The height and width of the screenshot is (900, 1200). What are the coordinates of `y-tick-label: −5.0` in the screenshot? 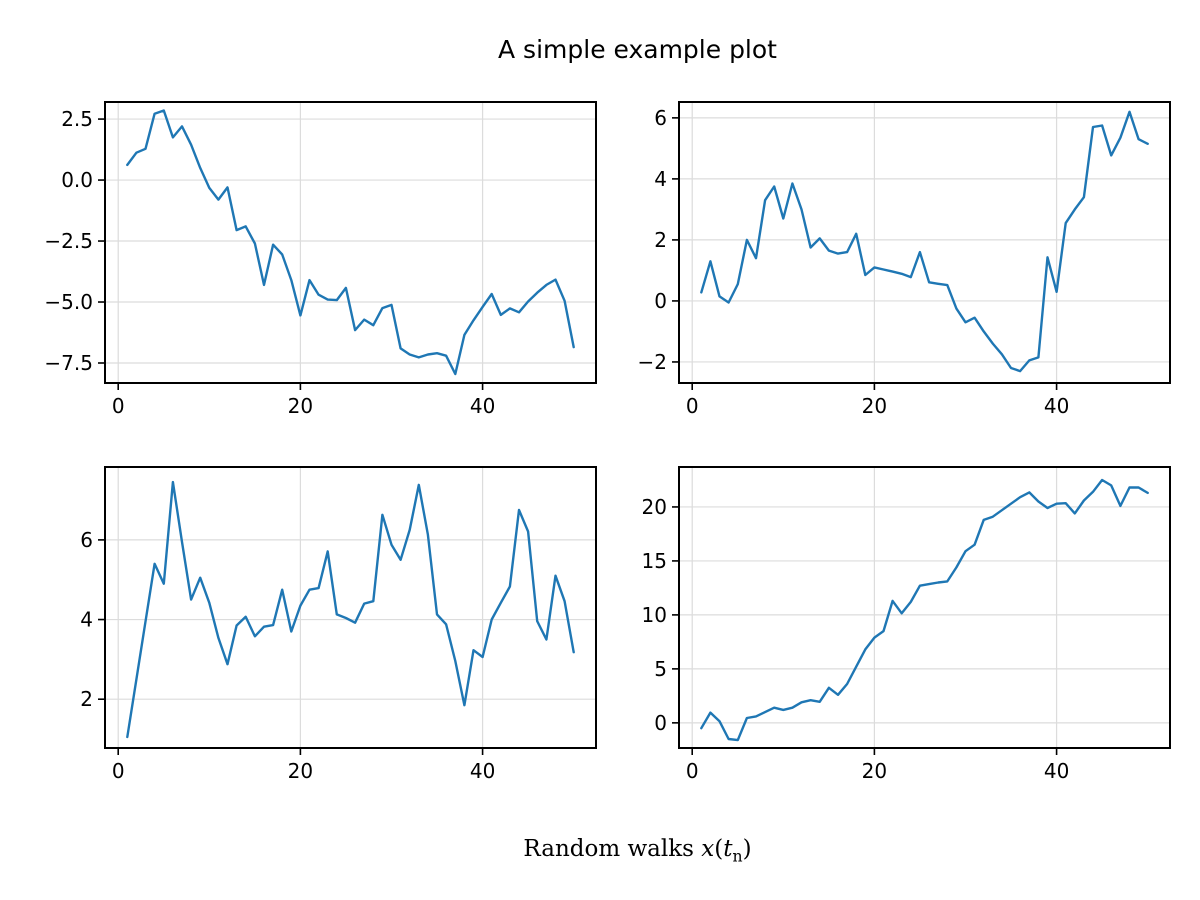 It's located at (68, 302).